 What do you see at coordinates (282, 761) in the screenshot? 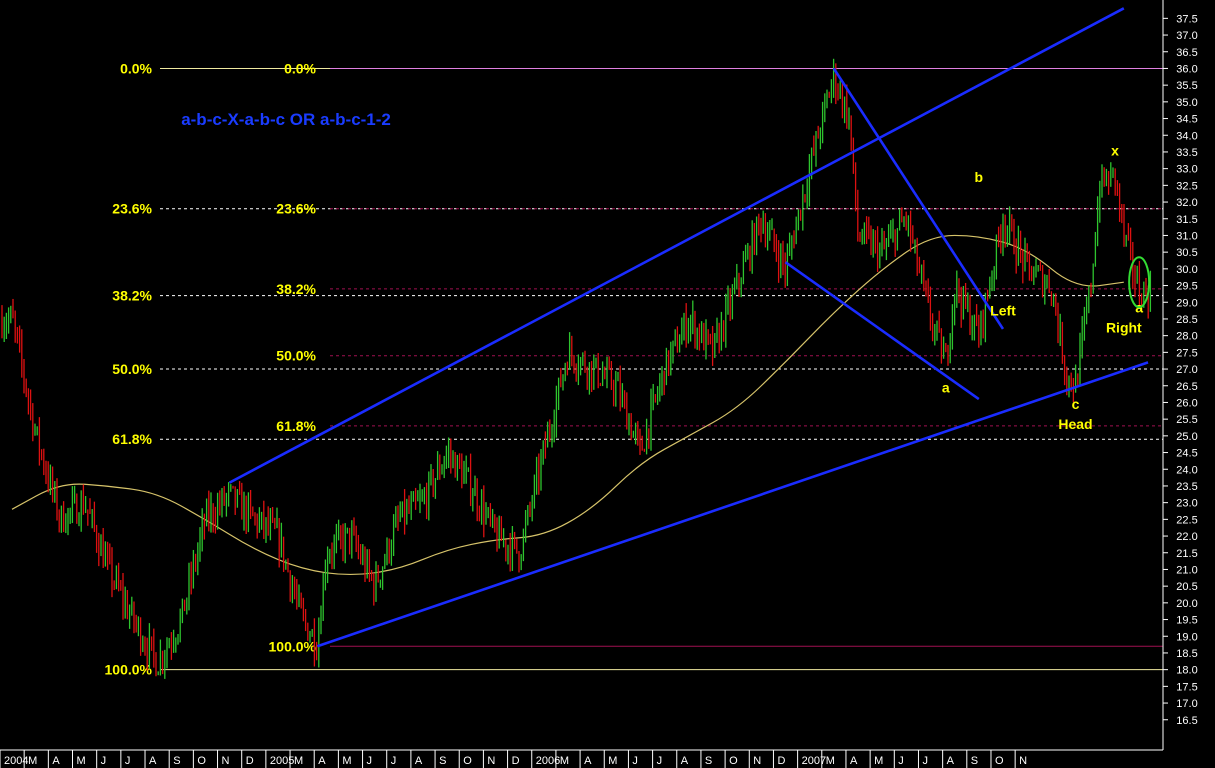
I see `x-tick-label: 2005` at bounding box center [282, 761].